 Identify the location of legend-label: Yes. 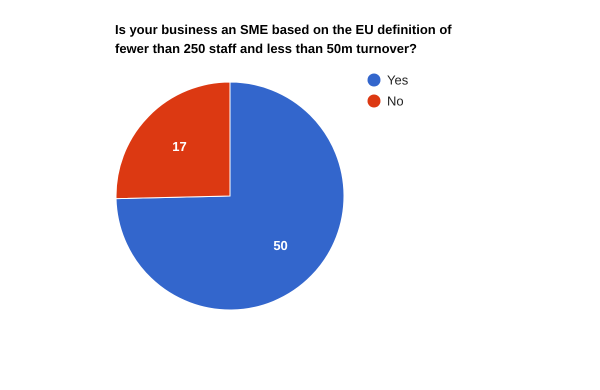
(398, 80).